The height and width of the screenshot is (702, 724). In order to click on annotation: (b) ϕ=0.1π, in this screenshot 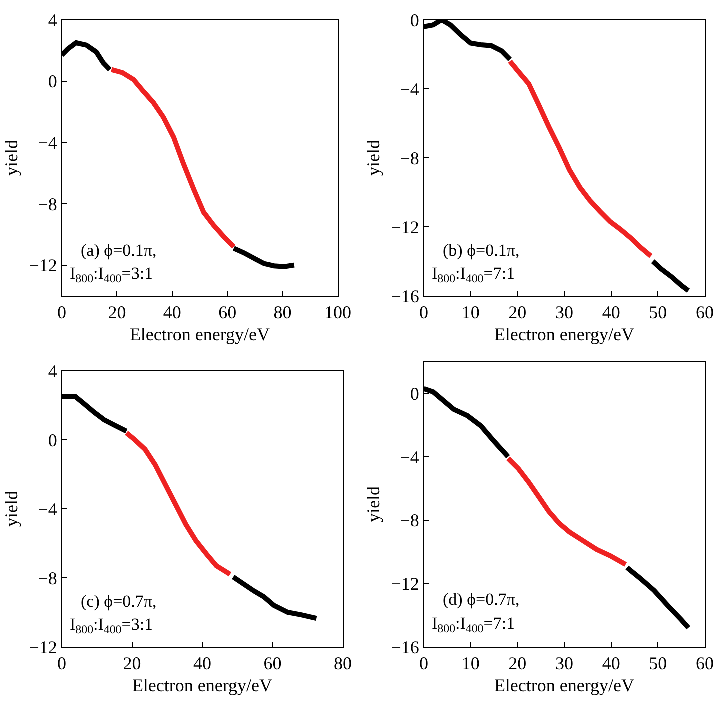, I will do `click(481, 250)`.